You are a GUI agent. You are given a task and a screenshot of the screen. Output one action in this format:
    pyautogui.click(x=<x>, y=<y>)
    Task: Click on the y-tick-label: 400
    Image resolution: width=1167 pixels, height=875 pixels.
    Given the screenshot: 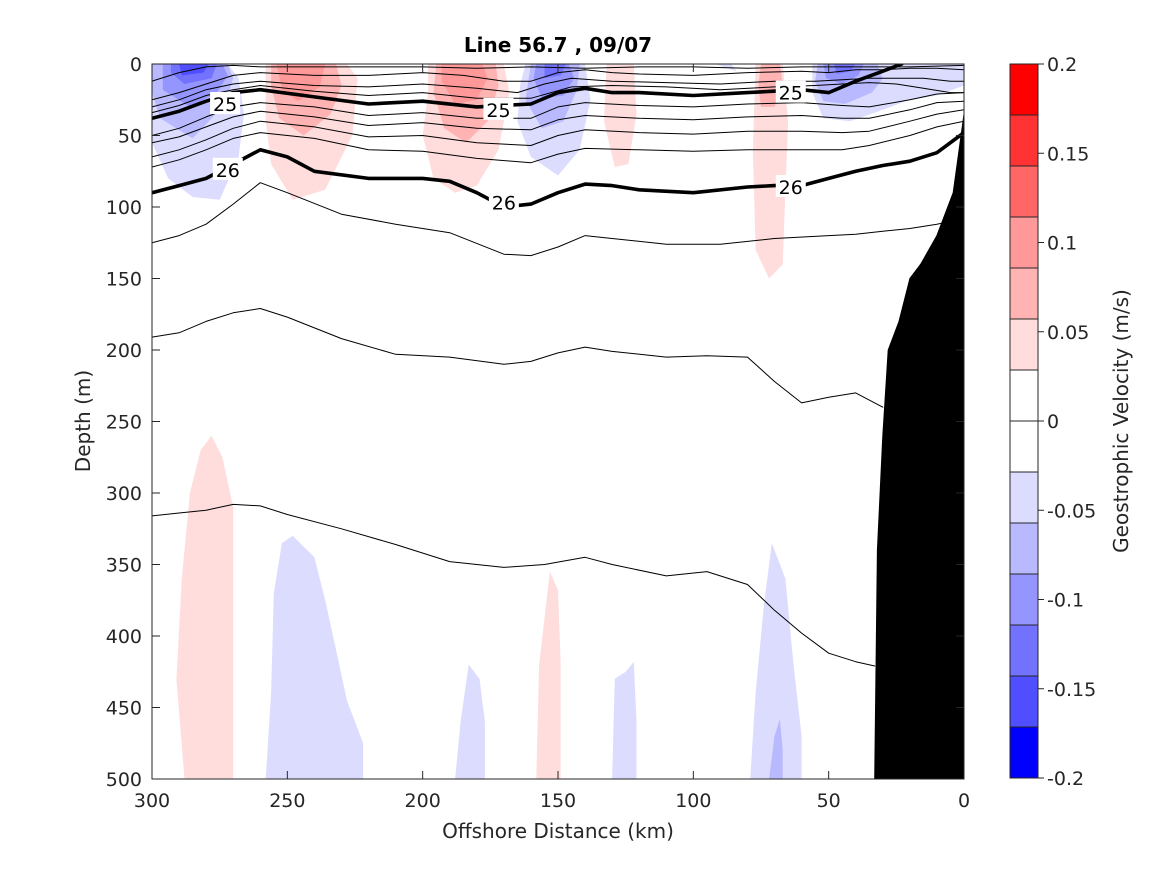 What is the action you would take?
    pyautogui.click(x=124, y=637)
    